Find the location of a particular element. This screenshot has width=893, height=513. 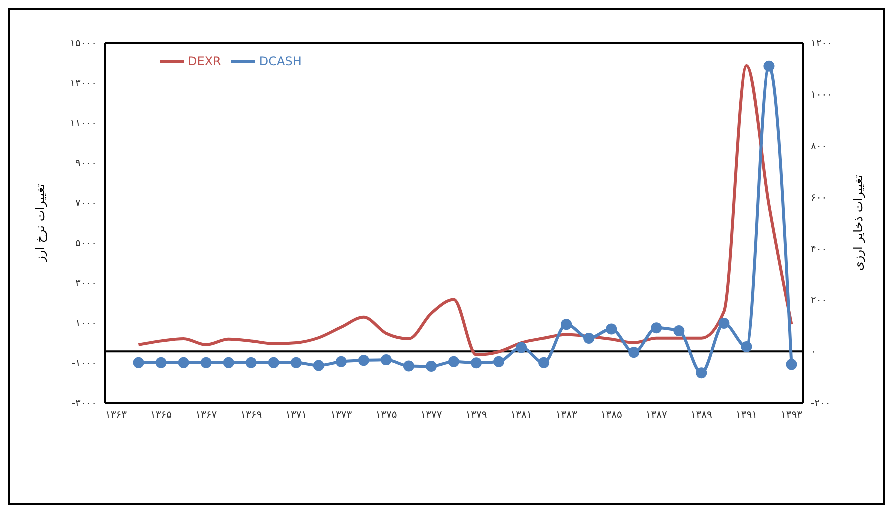

y-tick-label: ۹۰۰۰ is located at coordinates (86, 164).